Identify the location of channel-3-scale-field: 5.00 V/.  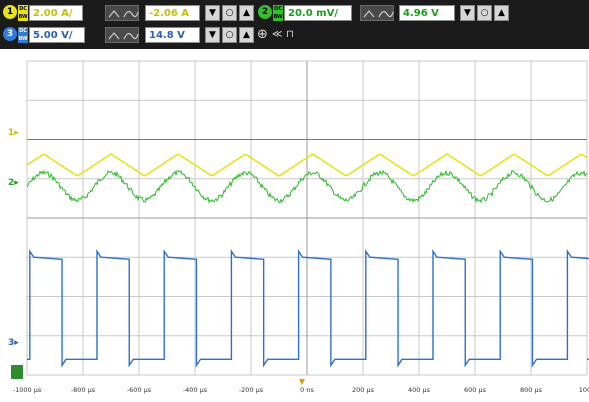
(57, 35).